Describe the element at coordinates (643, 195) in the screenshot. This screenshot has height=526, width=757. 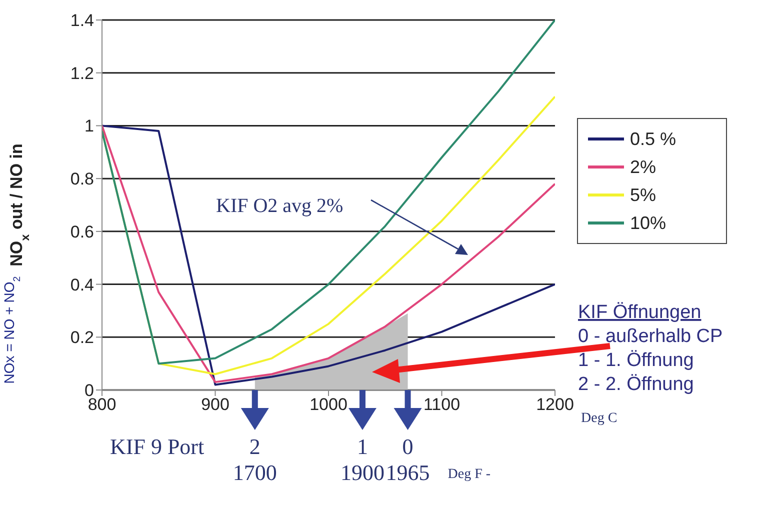
I see `legend-label: 5%` at that location.